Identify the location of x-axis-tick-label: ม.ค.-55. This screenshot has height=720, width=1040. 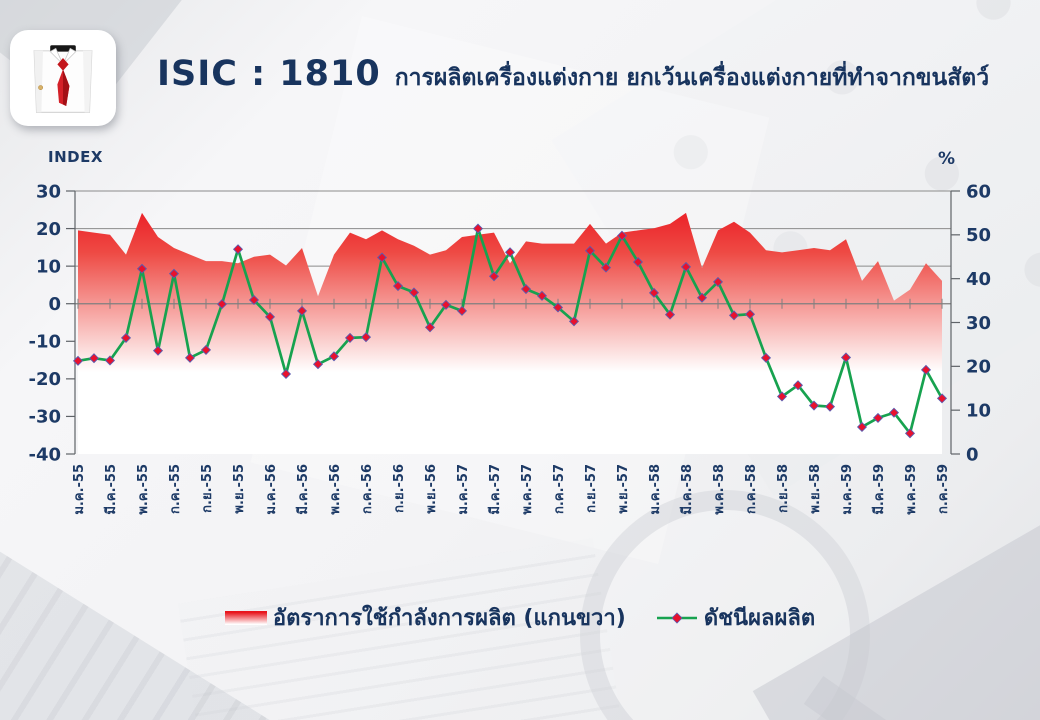
(79, 489).